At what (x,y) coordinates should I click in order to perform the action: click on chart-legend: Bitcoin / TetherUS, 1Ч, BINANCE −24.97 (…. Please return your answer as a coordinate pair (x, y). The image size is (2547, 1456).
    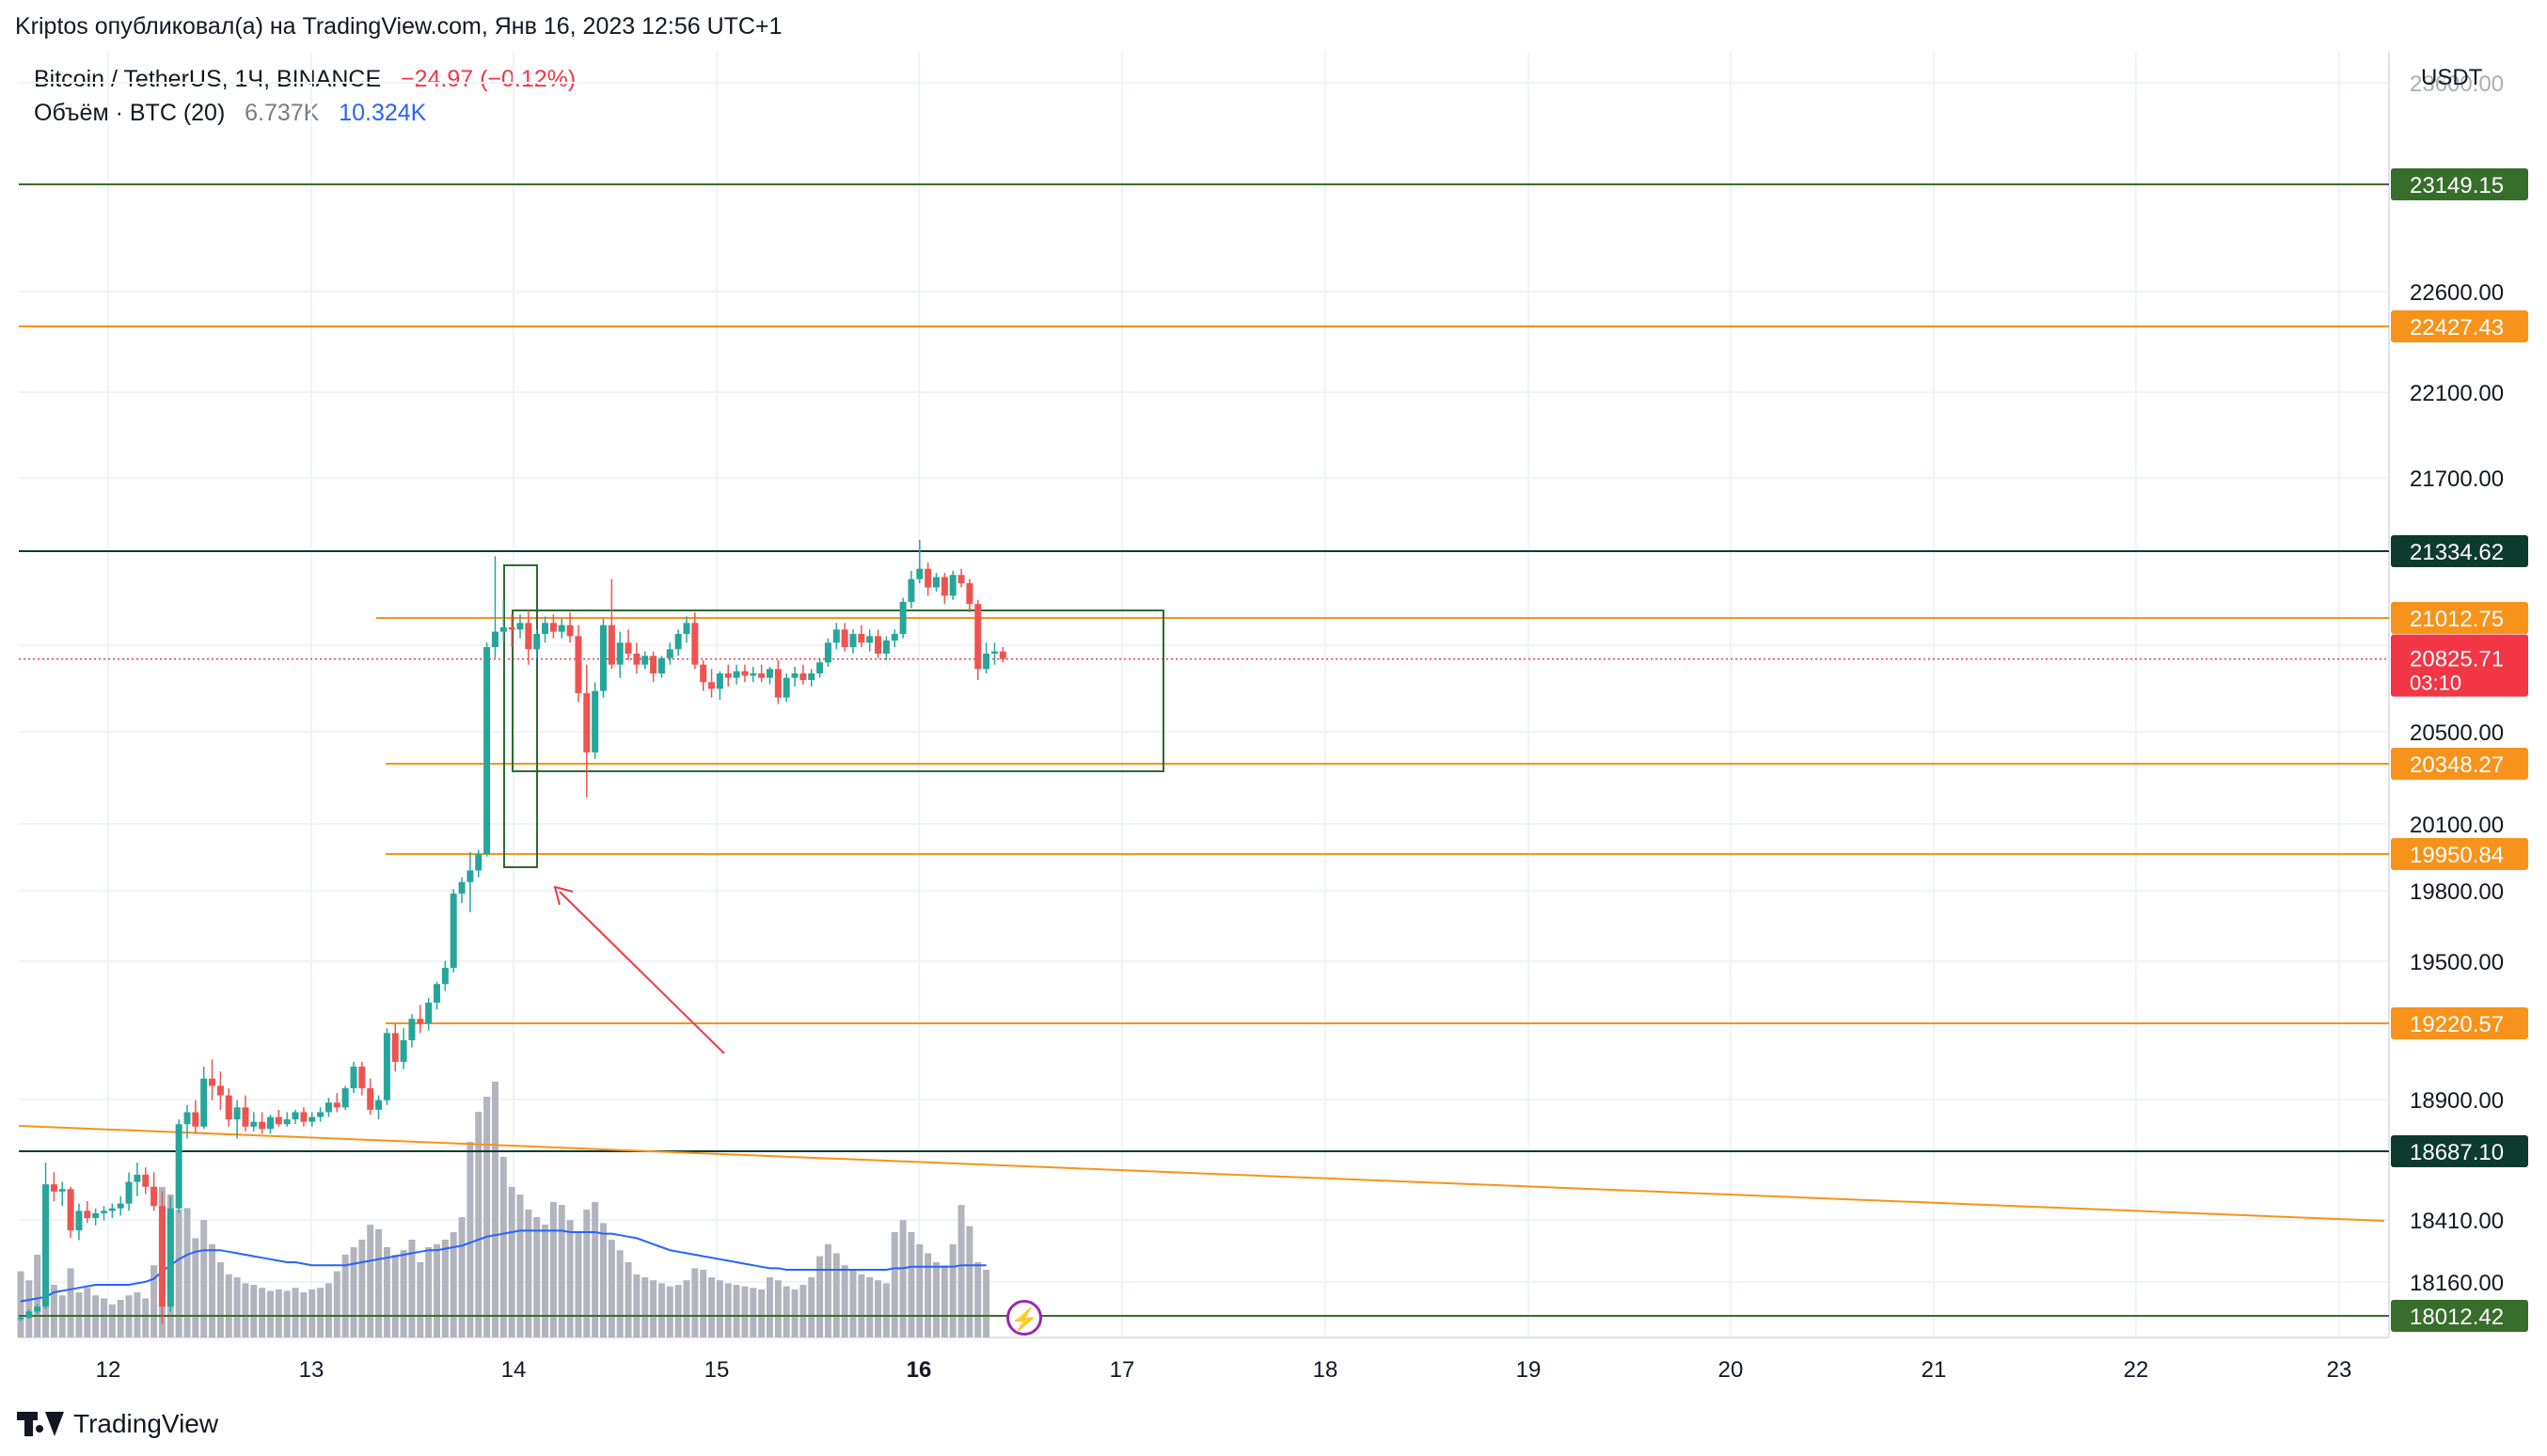
    Looking at the image, I should click on (305, 96).